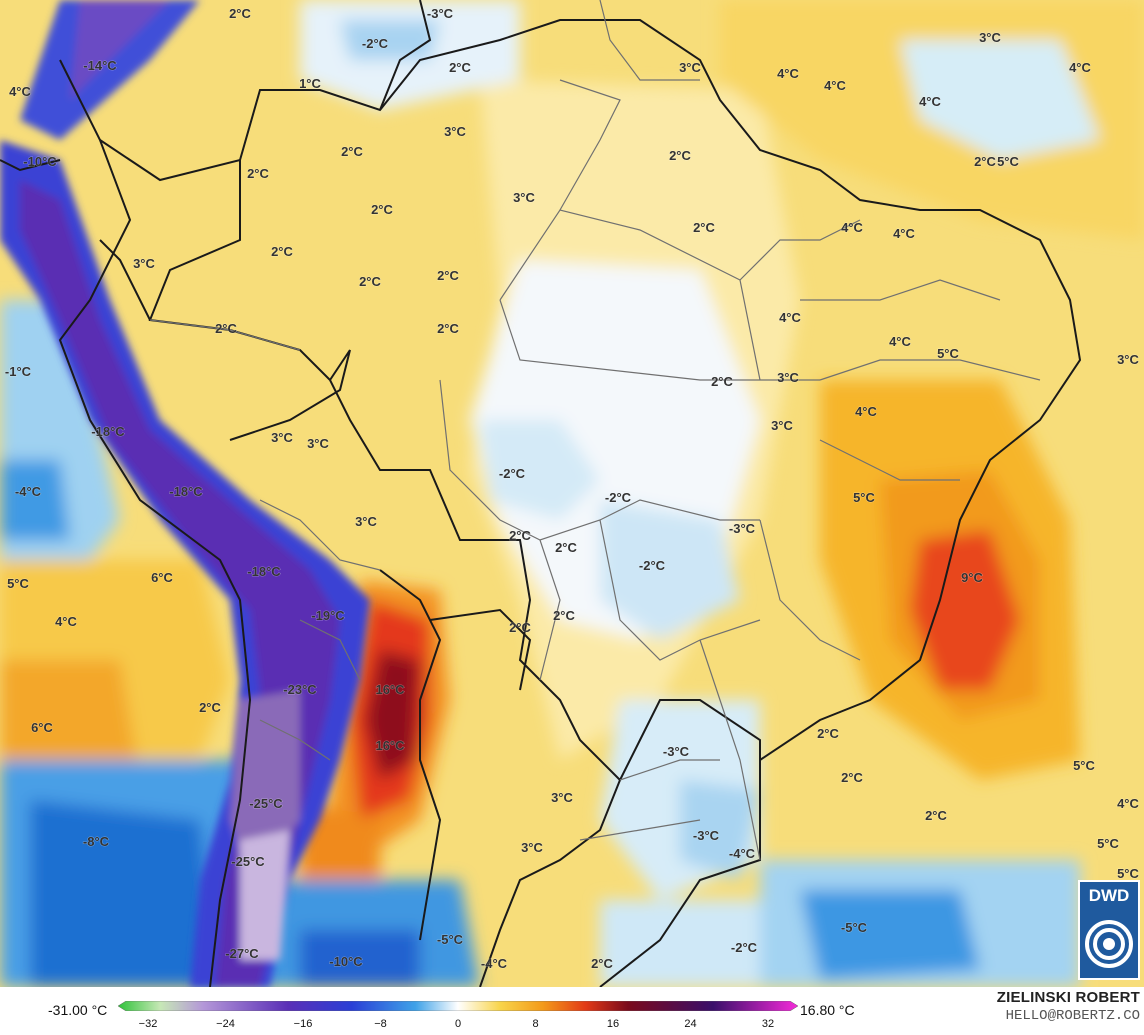  What do you see at coordinates (690, 1024) in the screenshot?
I see `scale-tick-label: 24` at bounding box center [690, 1024].